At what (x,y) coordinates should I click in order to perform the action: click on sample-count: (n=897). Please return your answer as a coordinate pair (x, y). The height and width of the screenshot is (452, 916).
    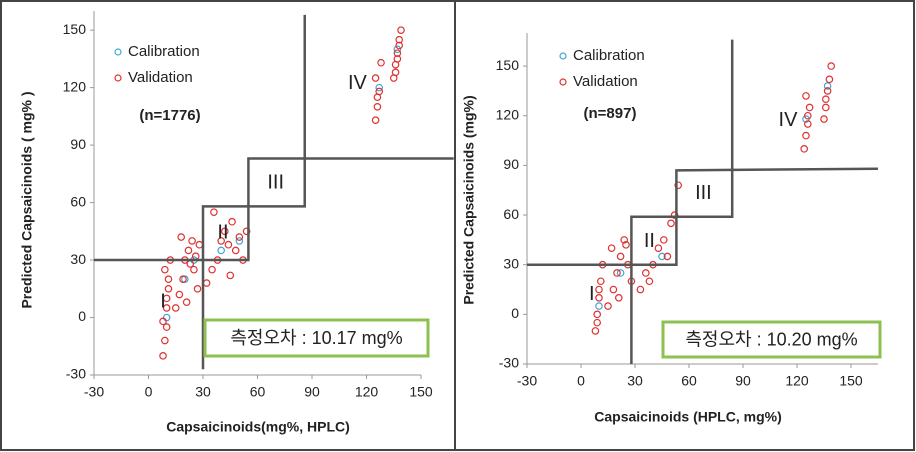
    Looking at the image, I should click on (610, 113).